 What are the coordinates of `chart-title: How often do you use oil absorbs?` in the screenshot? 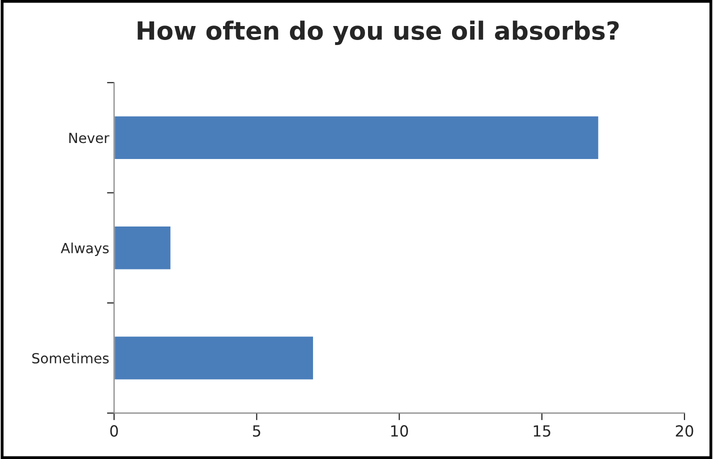 It's located at (378, 33).